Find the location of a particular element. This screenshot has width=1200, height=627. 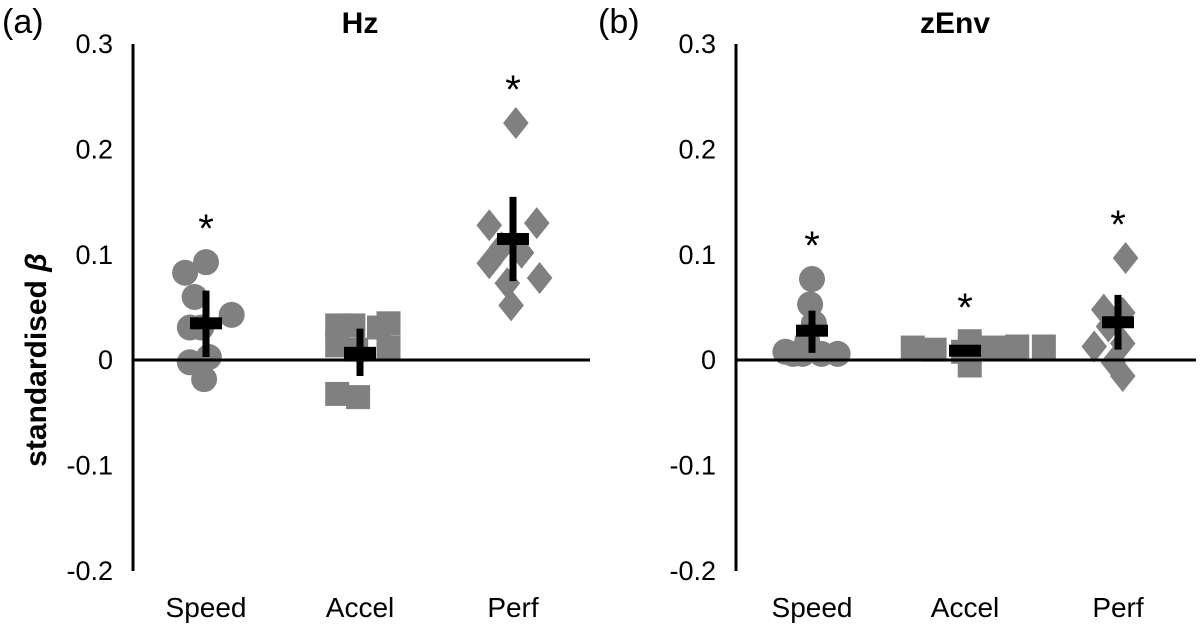

panel-b-significance: * * * is located at coordinates (965, 266).